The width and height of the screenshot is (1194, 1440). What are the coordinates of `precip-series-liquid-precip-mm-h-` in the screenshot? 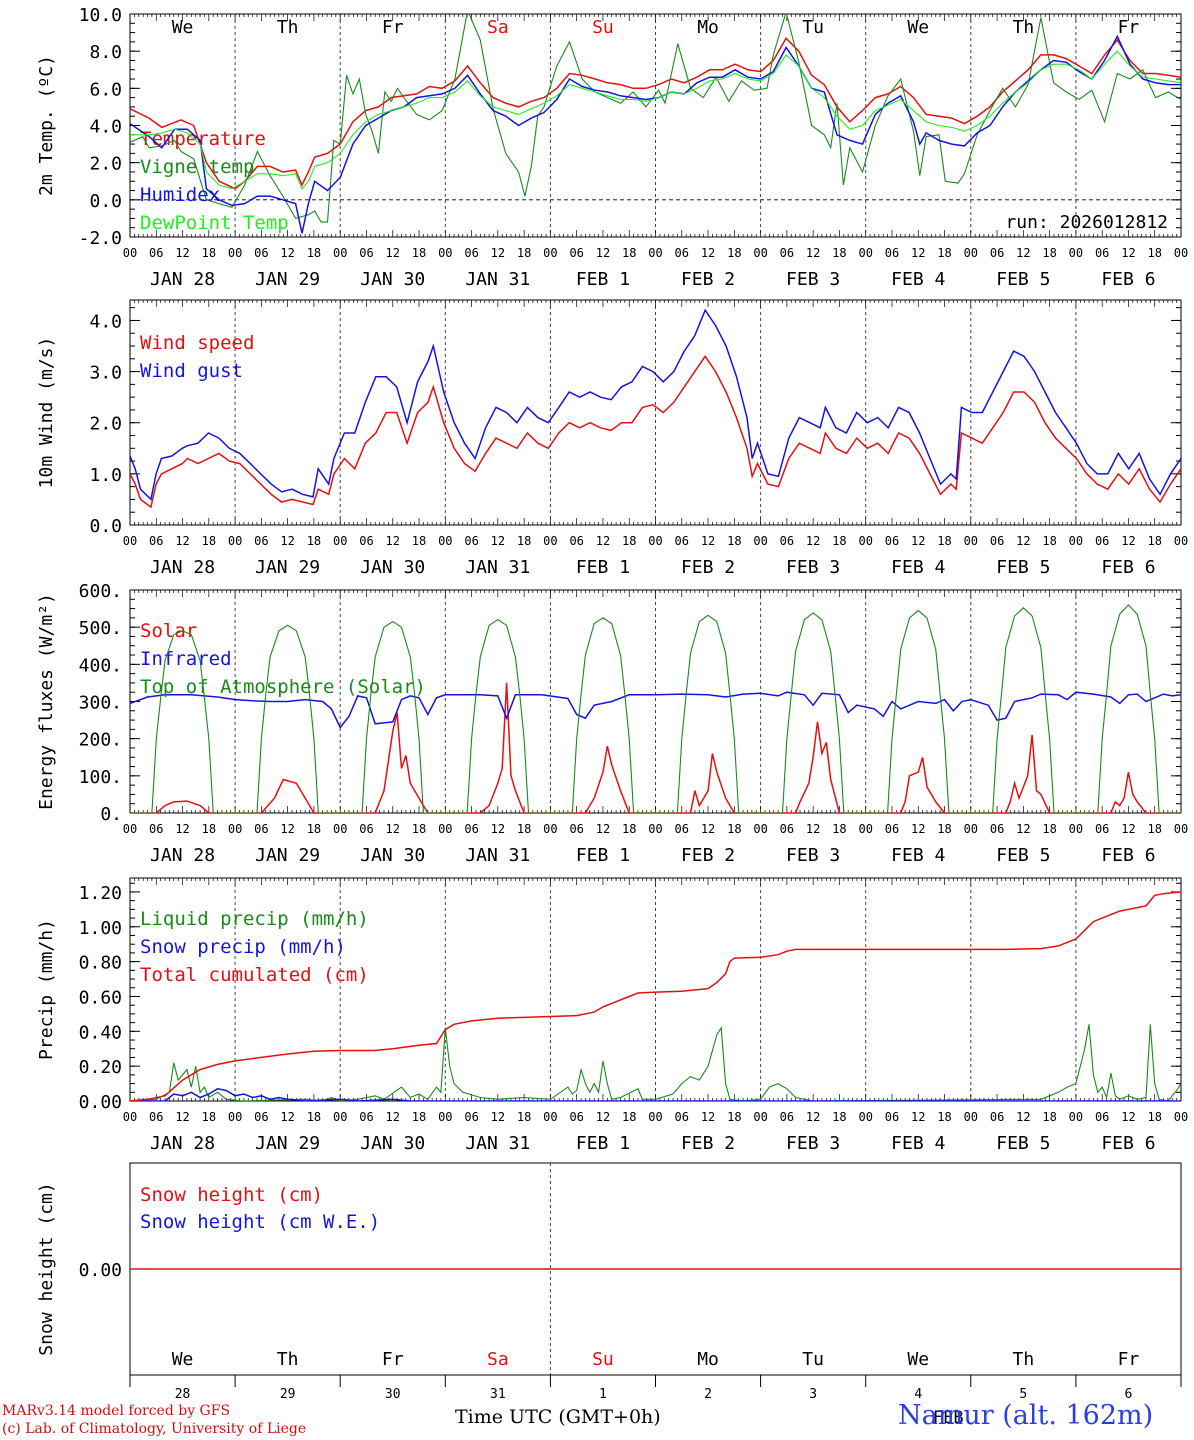 It's located at (655, 1062).